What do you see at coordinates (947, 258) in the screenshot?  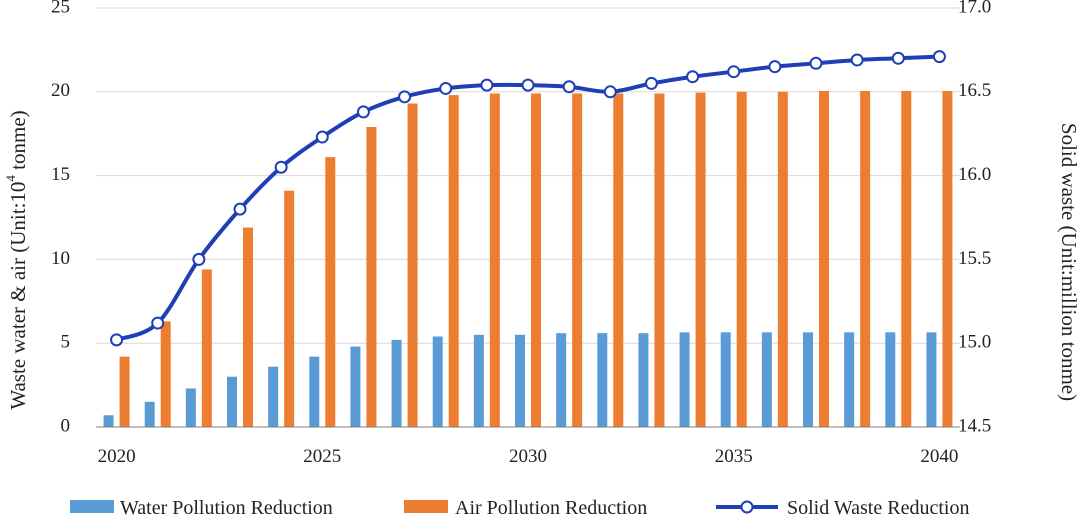 I see `bar-air-2040` at bounding box center [947, 258].